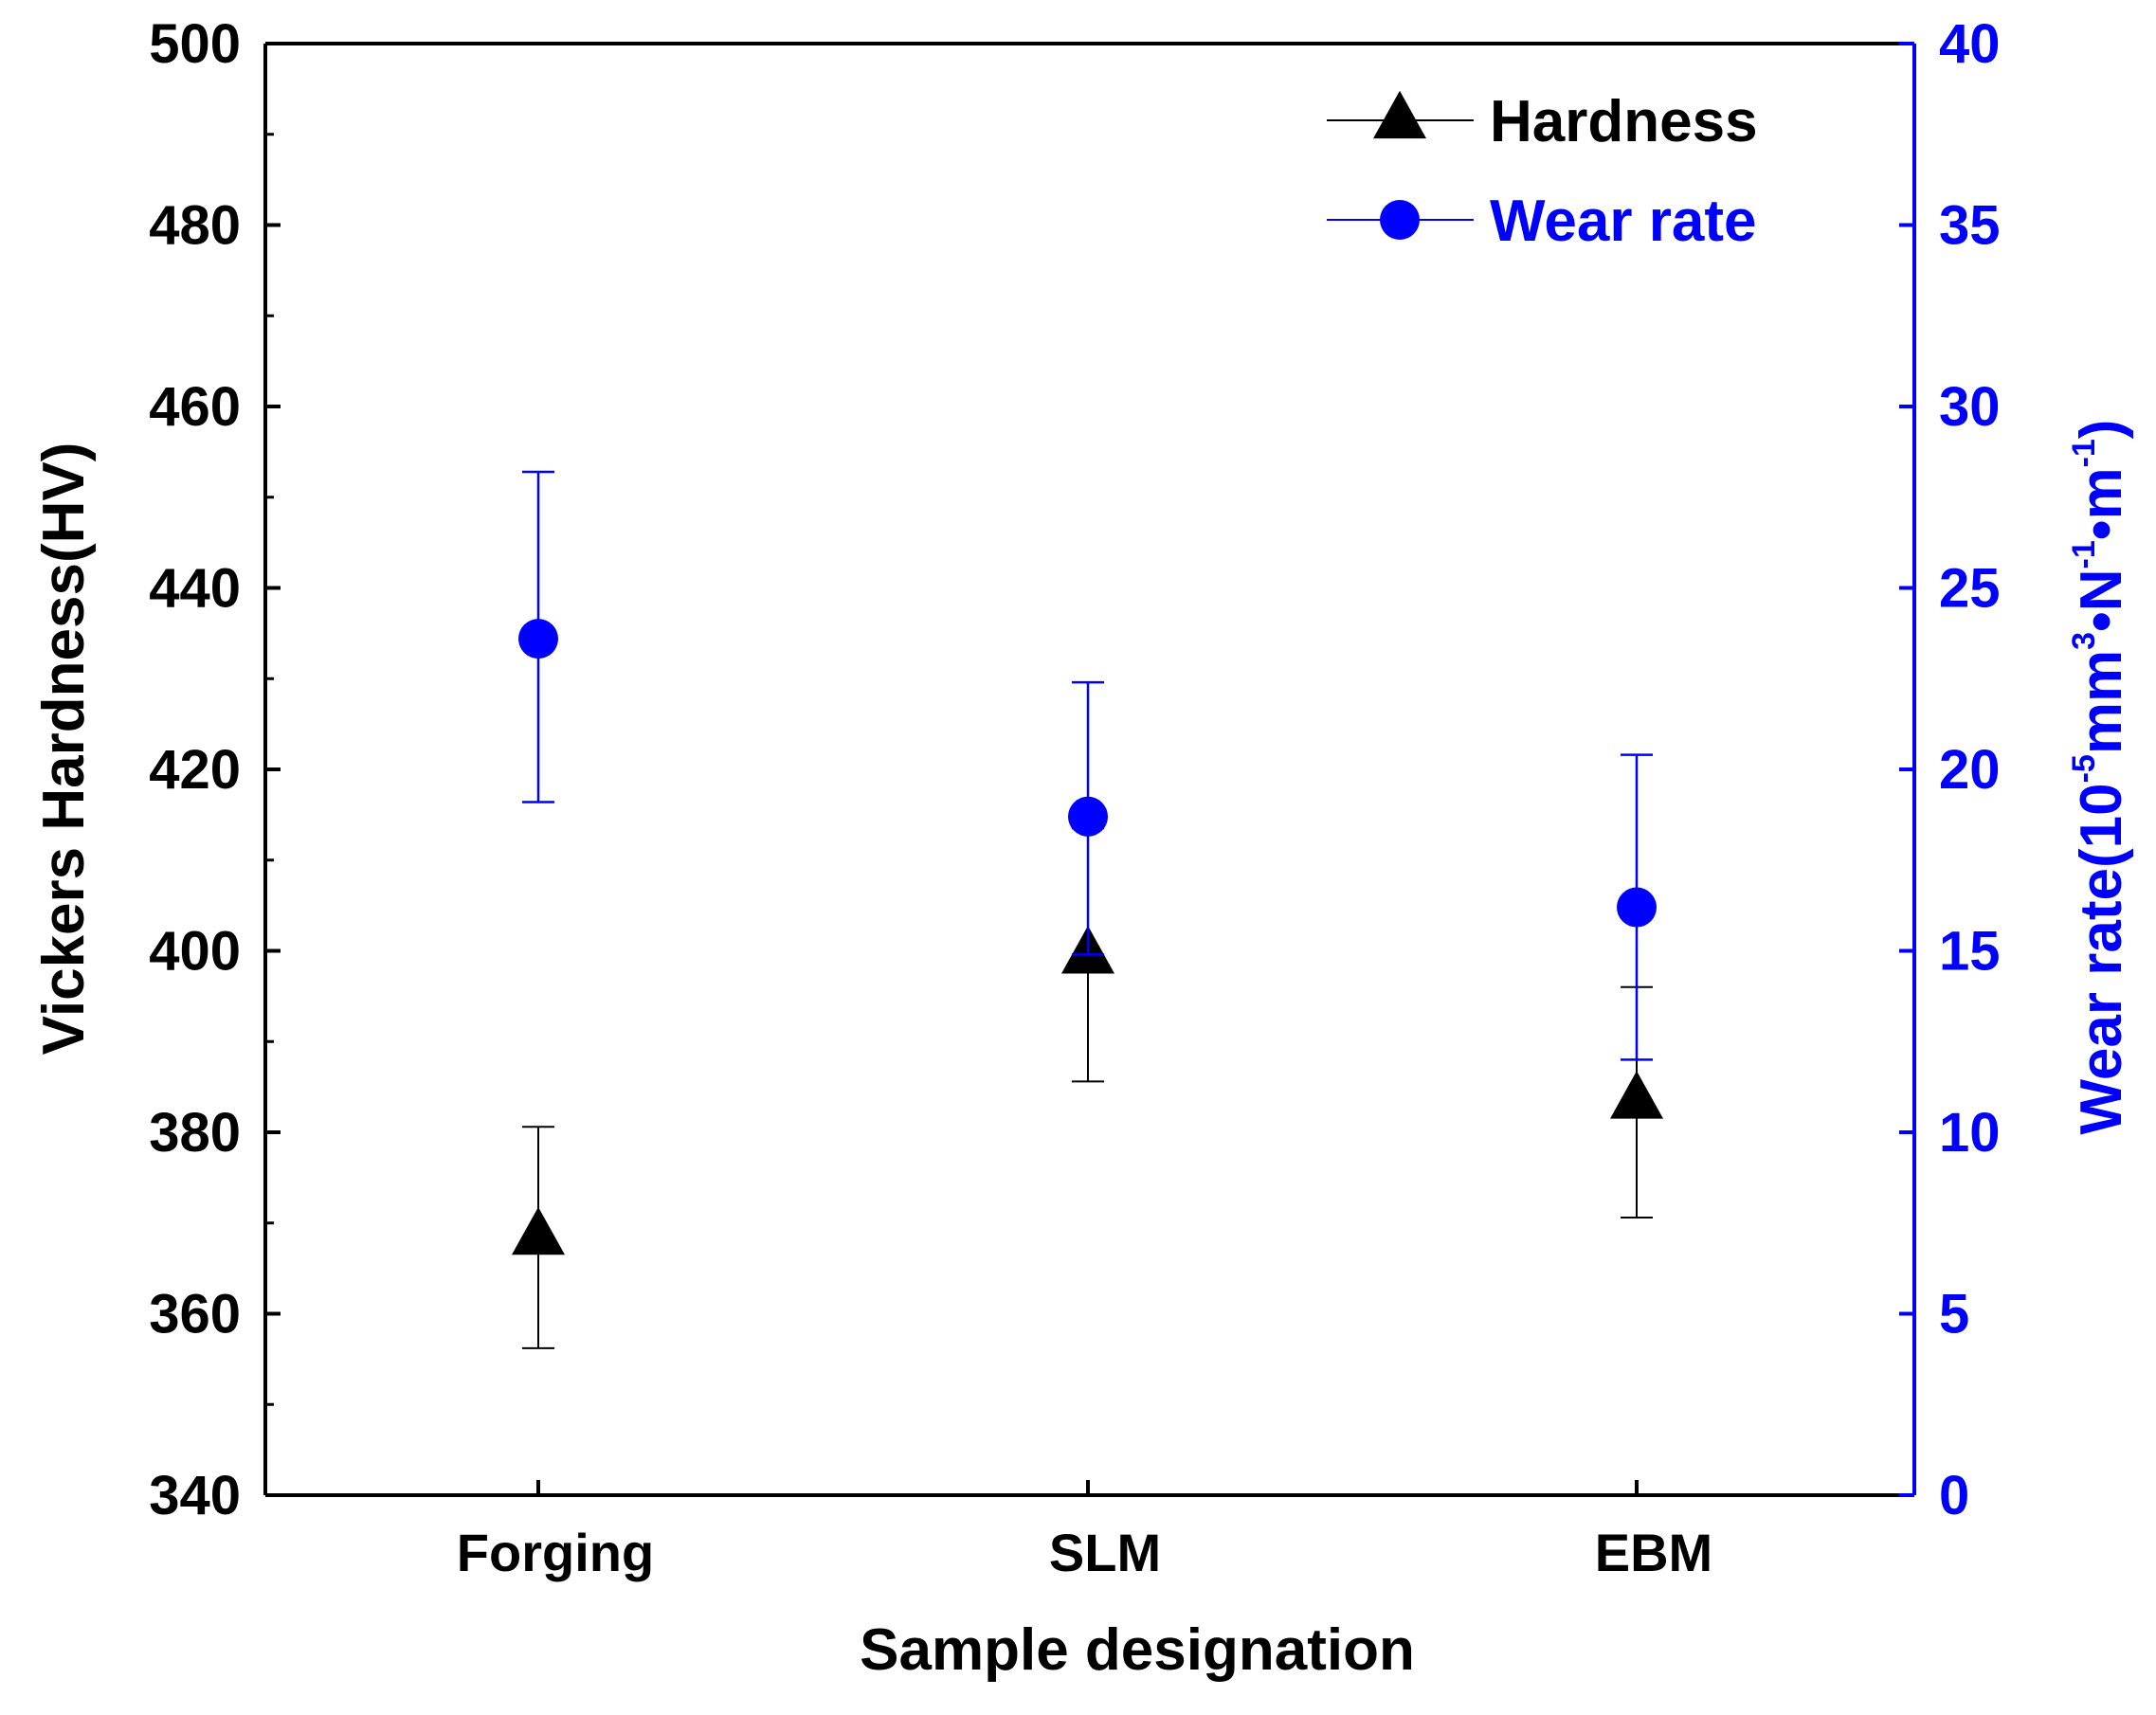 This screenshot has height=1715, width=2156. Describe the element at coordinates (1954, 1495) in the screenshot. I see `y-right-tick-label: 0` at that location.